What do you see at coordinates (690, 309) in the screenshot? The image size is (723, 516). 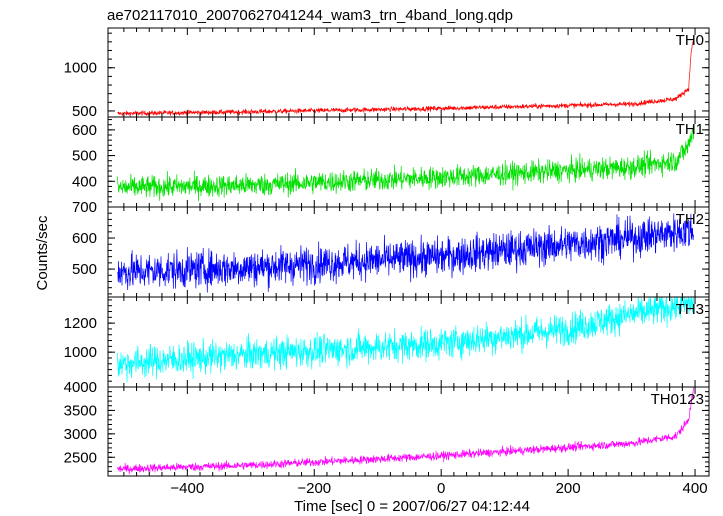 I see `panel-label: TH3` at bounding box center [690, 309].